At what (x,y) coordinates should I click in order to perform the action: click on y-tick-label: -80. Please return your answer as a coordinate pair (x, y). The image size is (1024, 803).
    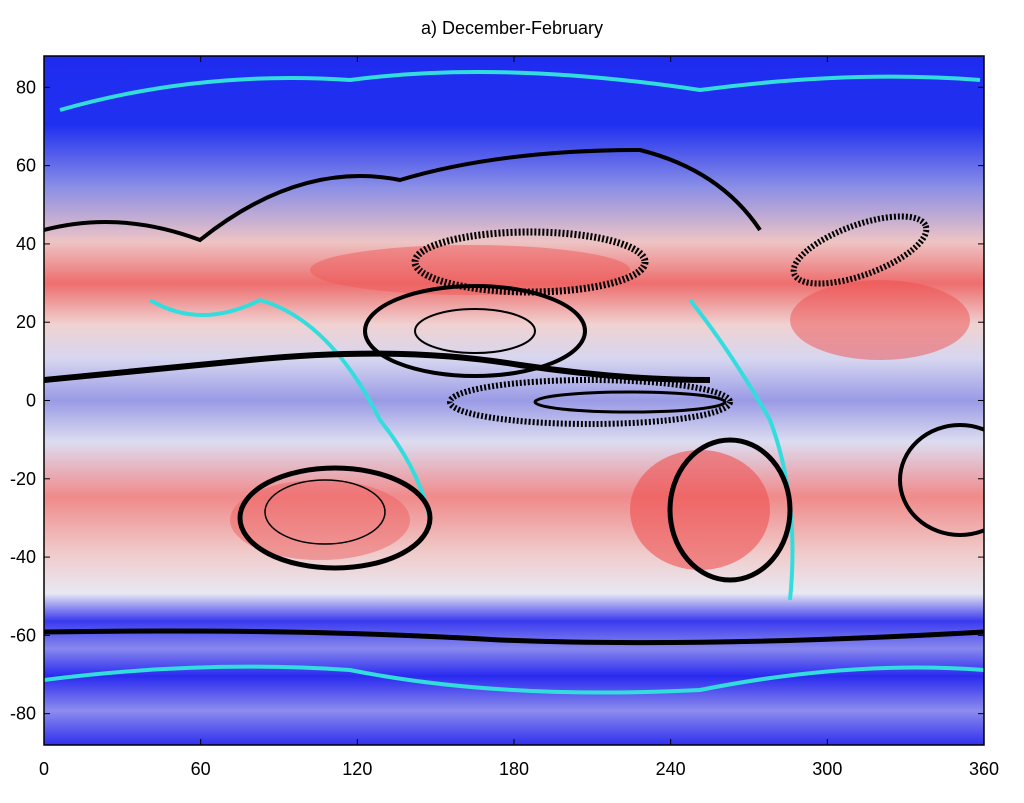
    Looking at the image, I should click on (23, 714).